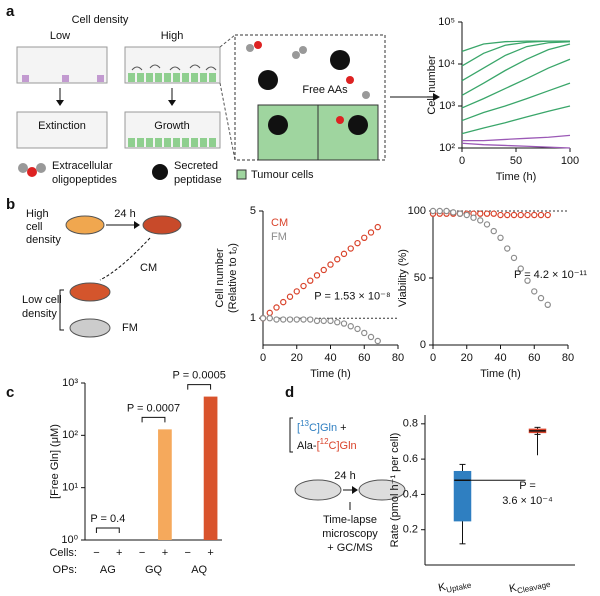 The height and width of the screenshot is (596, 600). What do you see at coordinates (330, 374) in the screenshot?
I see `x-axis-label: Time (h)` at bounding box center [330, 374].